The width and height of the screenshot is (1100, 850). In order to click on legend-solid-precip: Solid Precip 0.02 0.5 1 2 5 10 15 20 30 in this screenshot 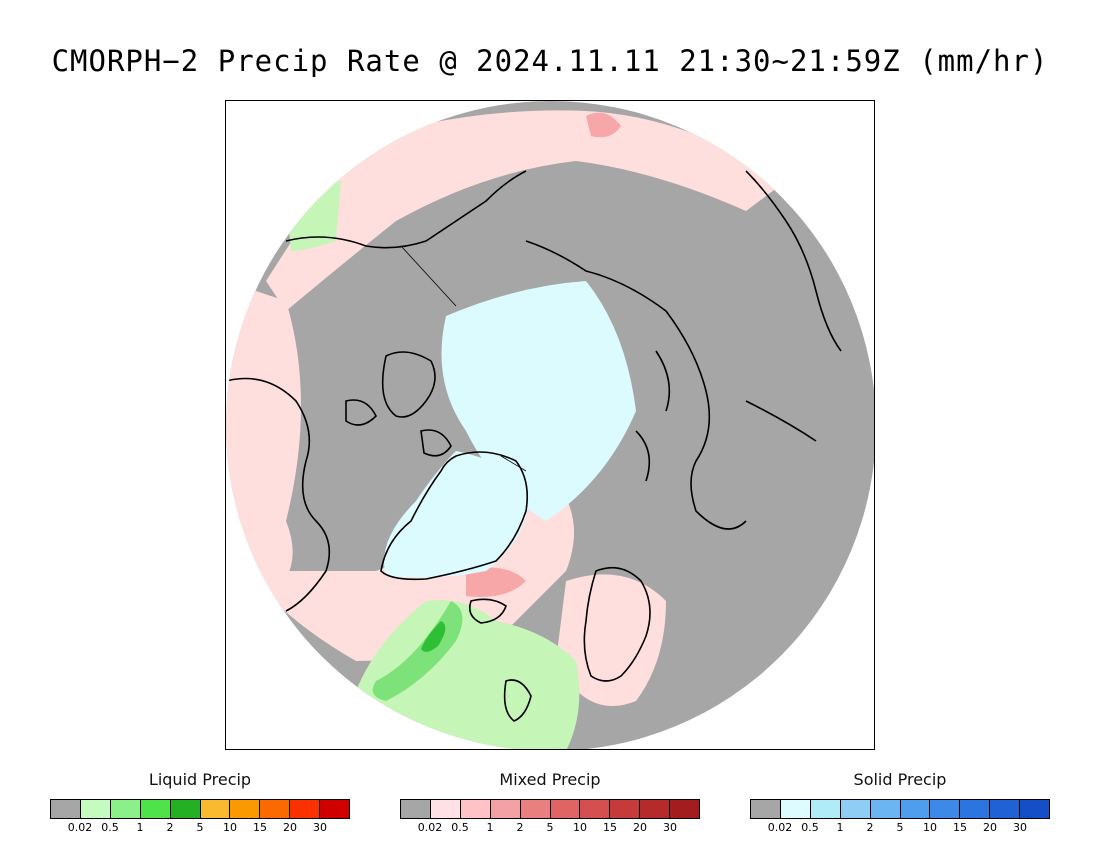, I will do `click(901, 805)`.